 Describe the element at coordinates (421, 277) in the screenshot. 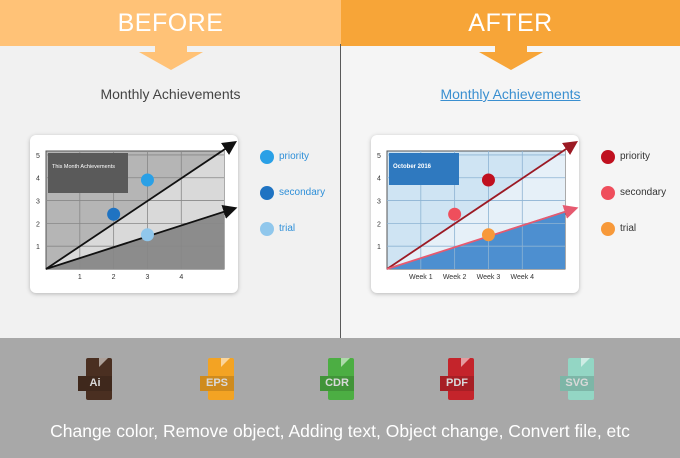

I see `x-tick-label: Week 1` at that location.